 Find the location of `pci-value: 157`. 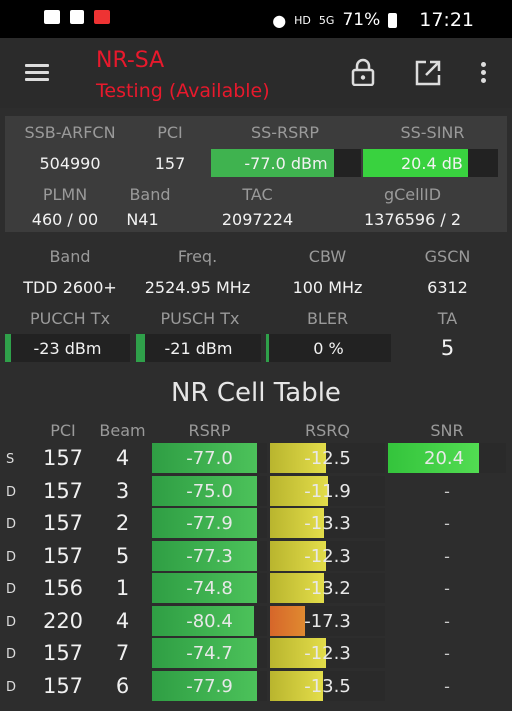

pci-value: 157 is located at coordinates (170, 163).